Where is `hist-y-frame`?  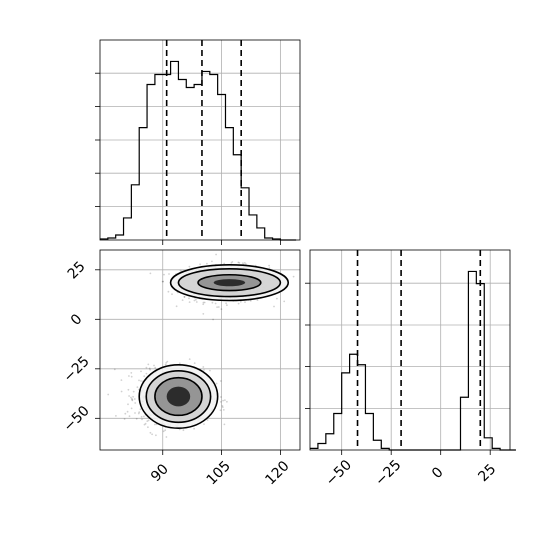 hist-y-frame is located at coordinates (410, 350).